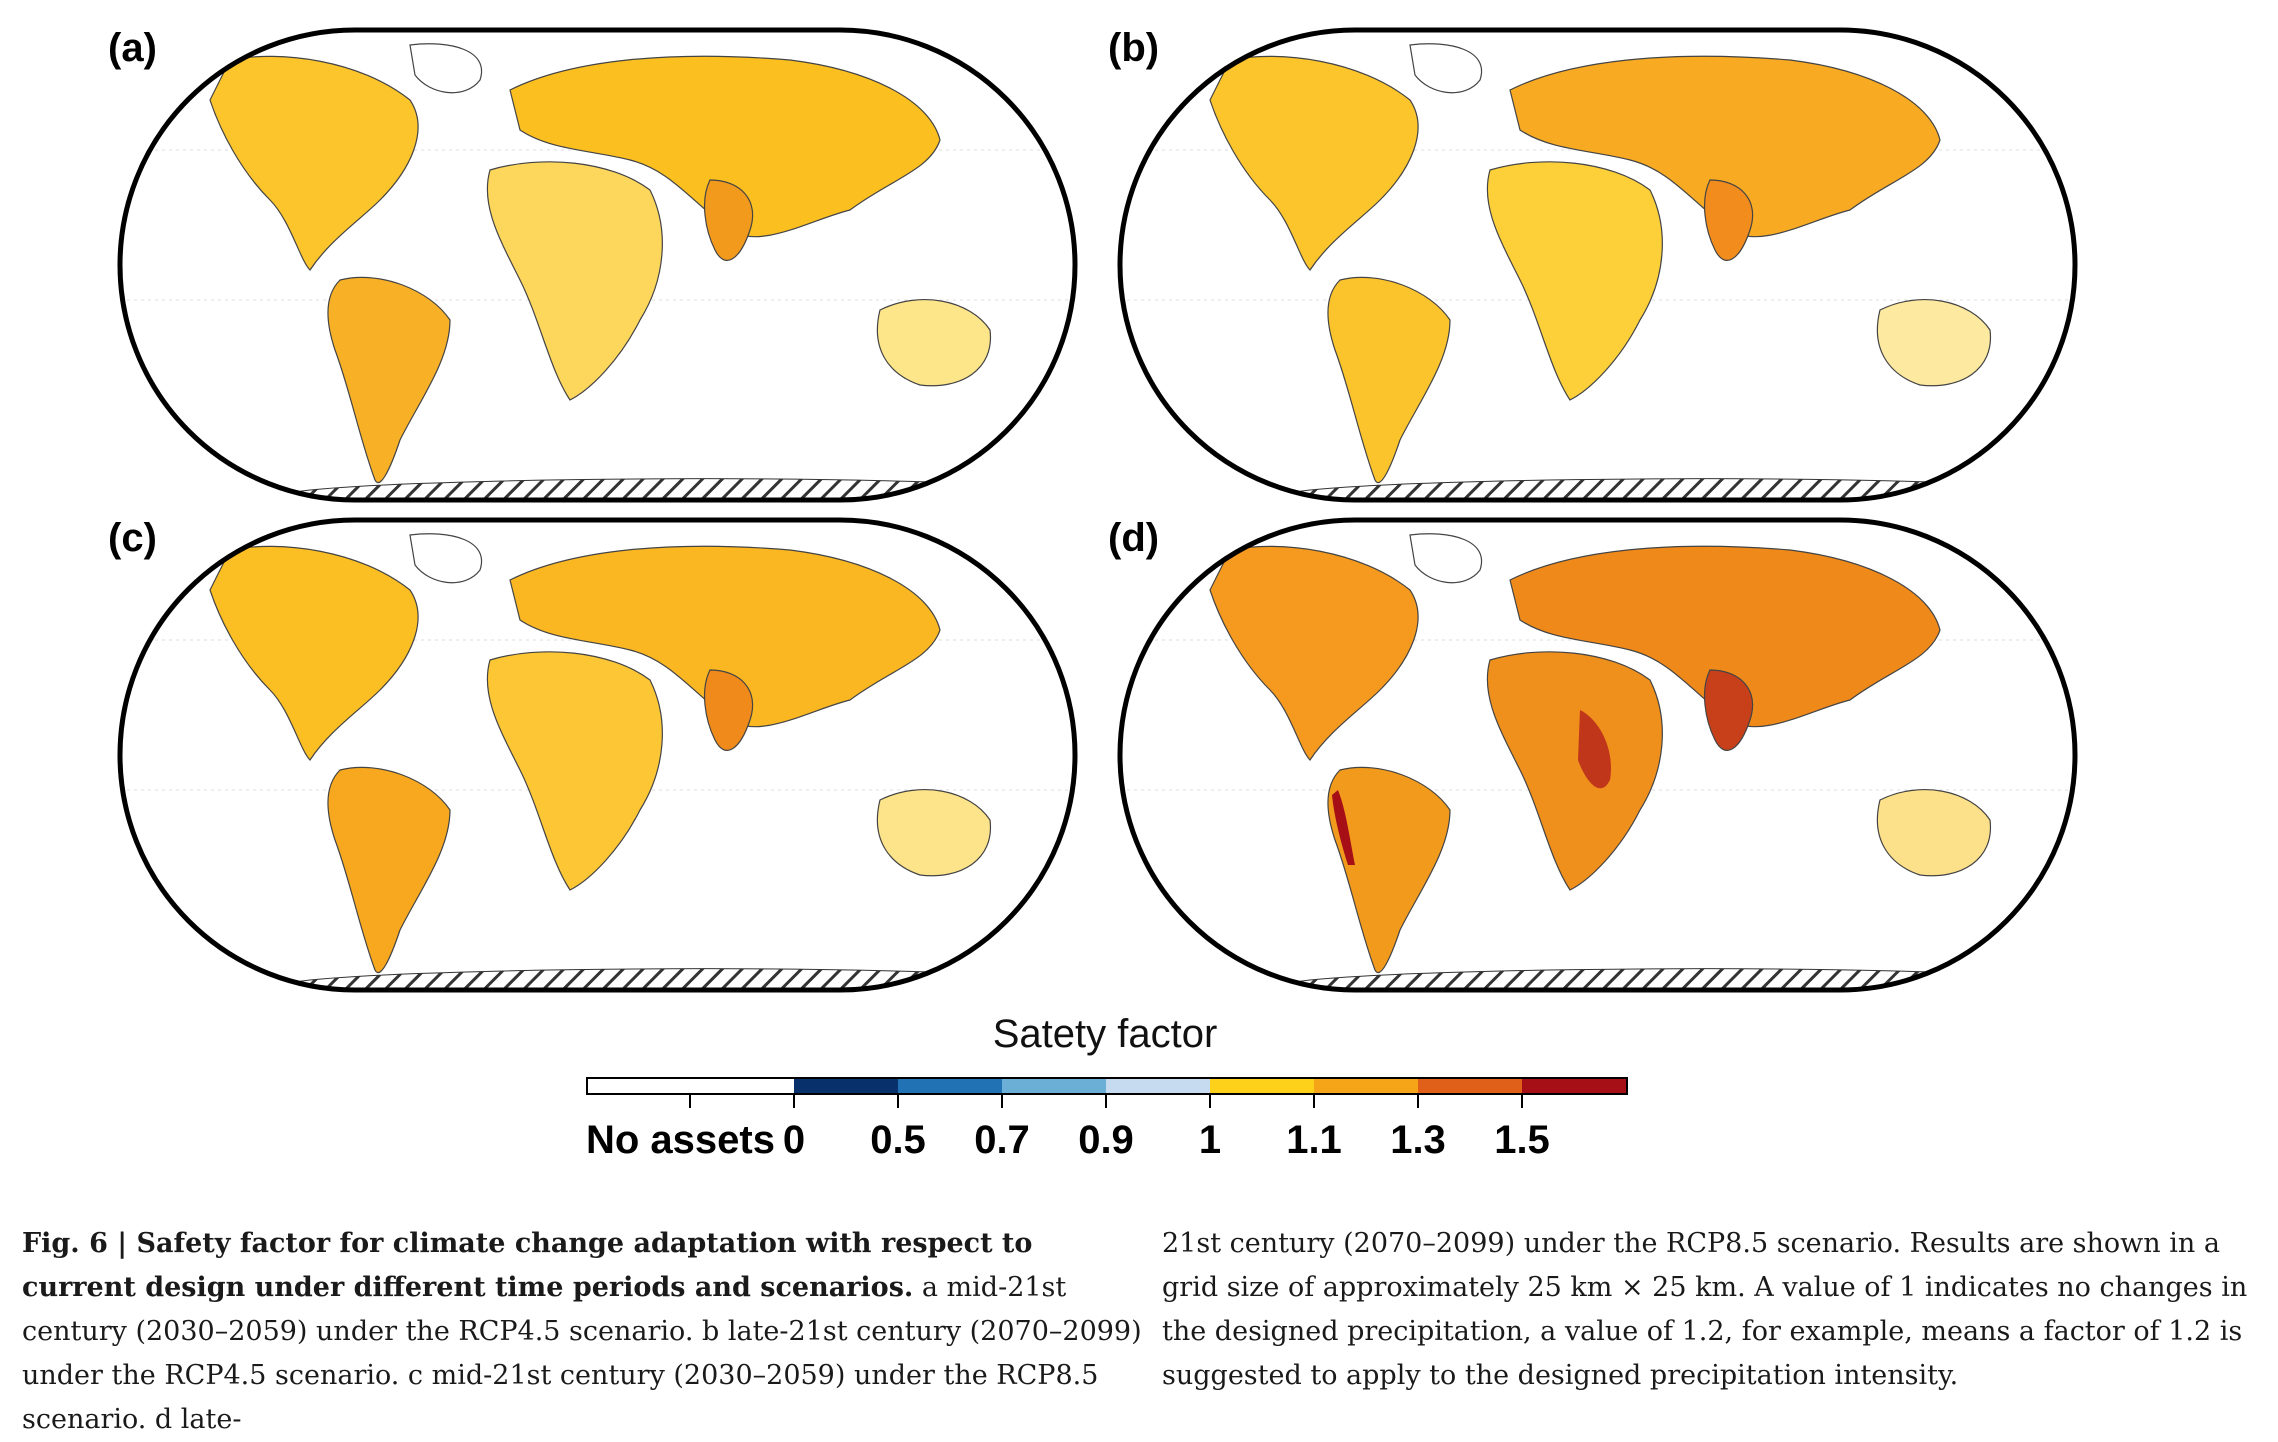  I want to click on tick-label-0.7: 0.7, so click(1002, 1140).